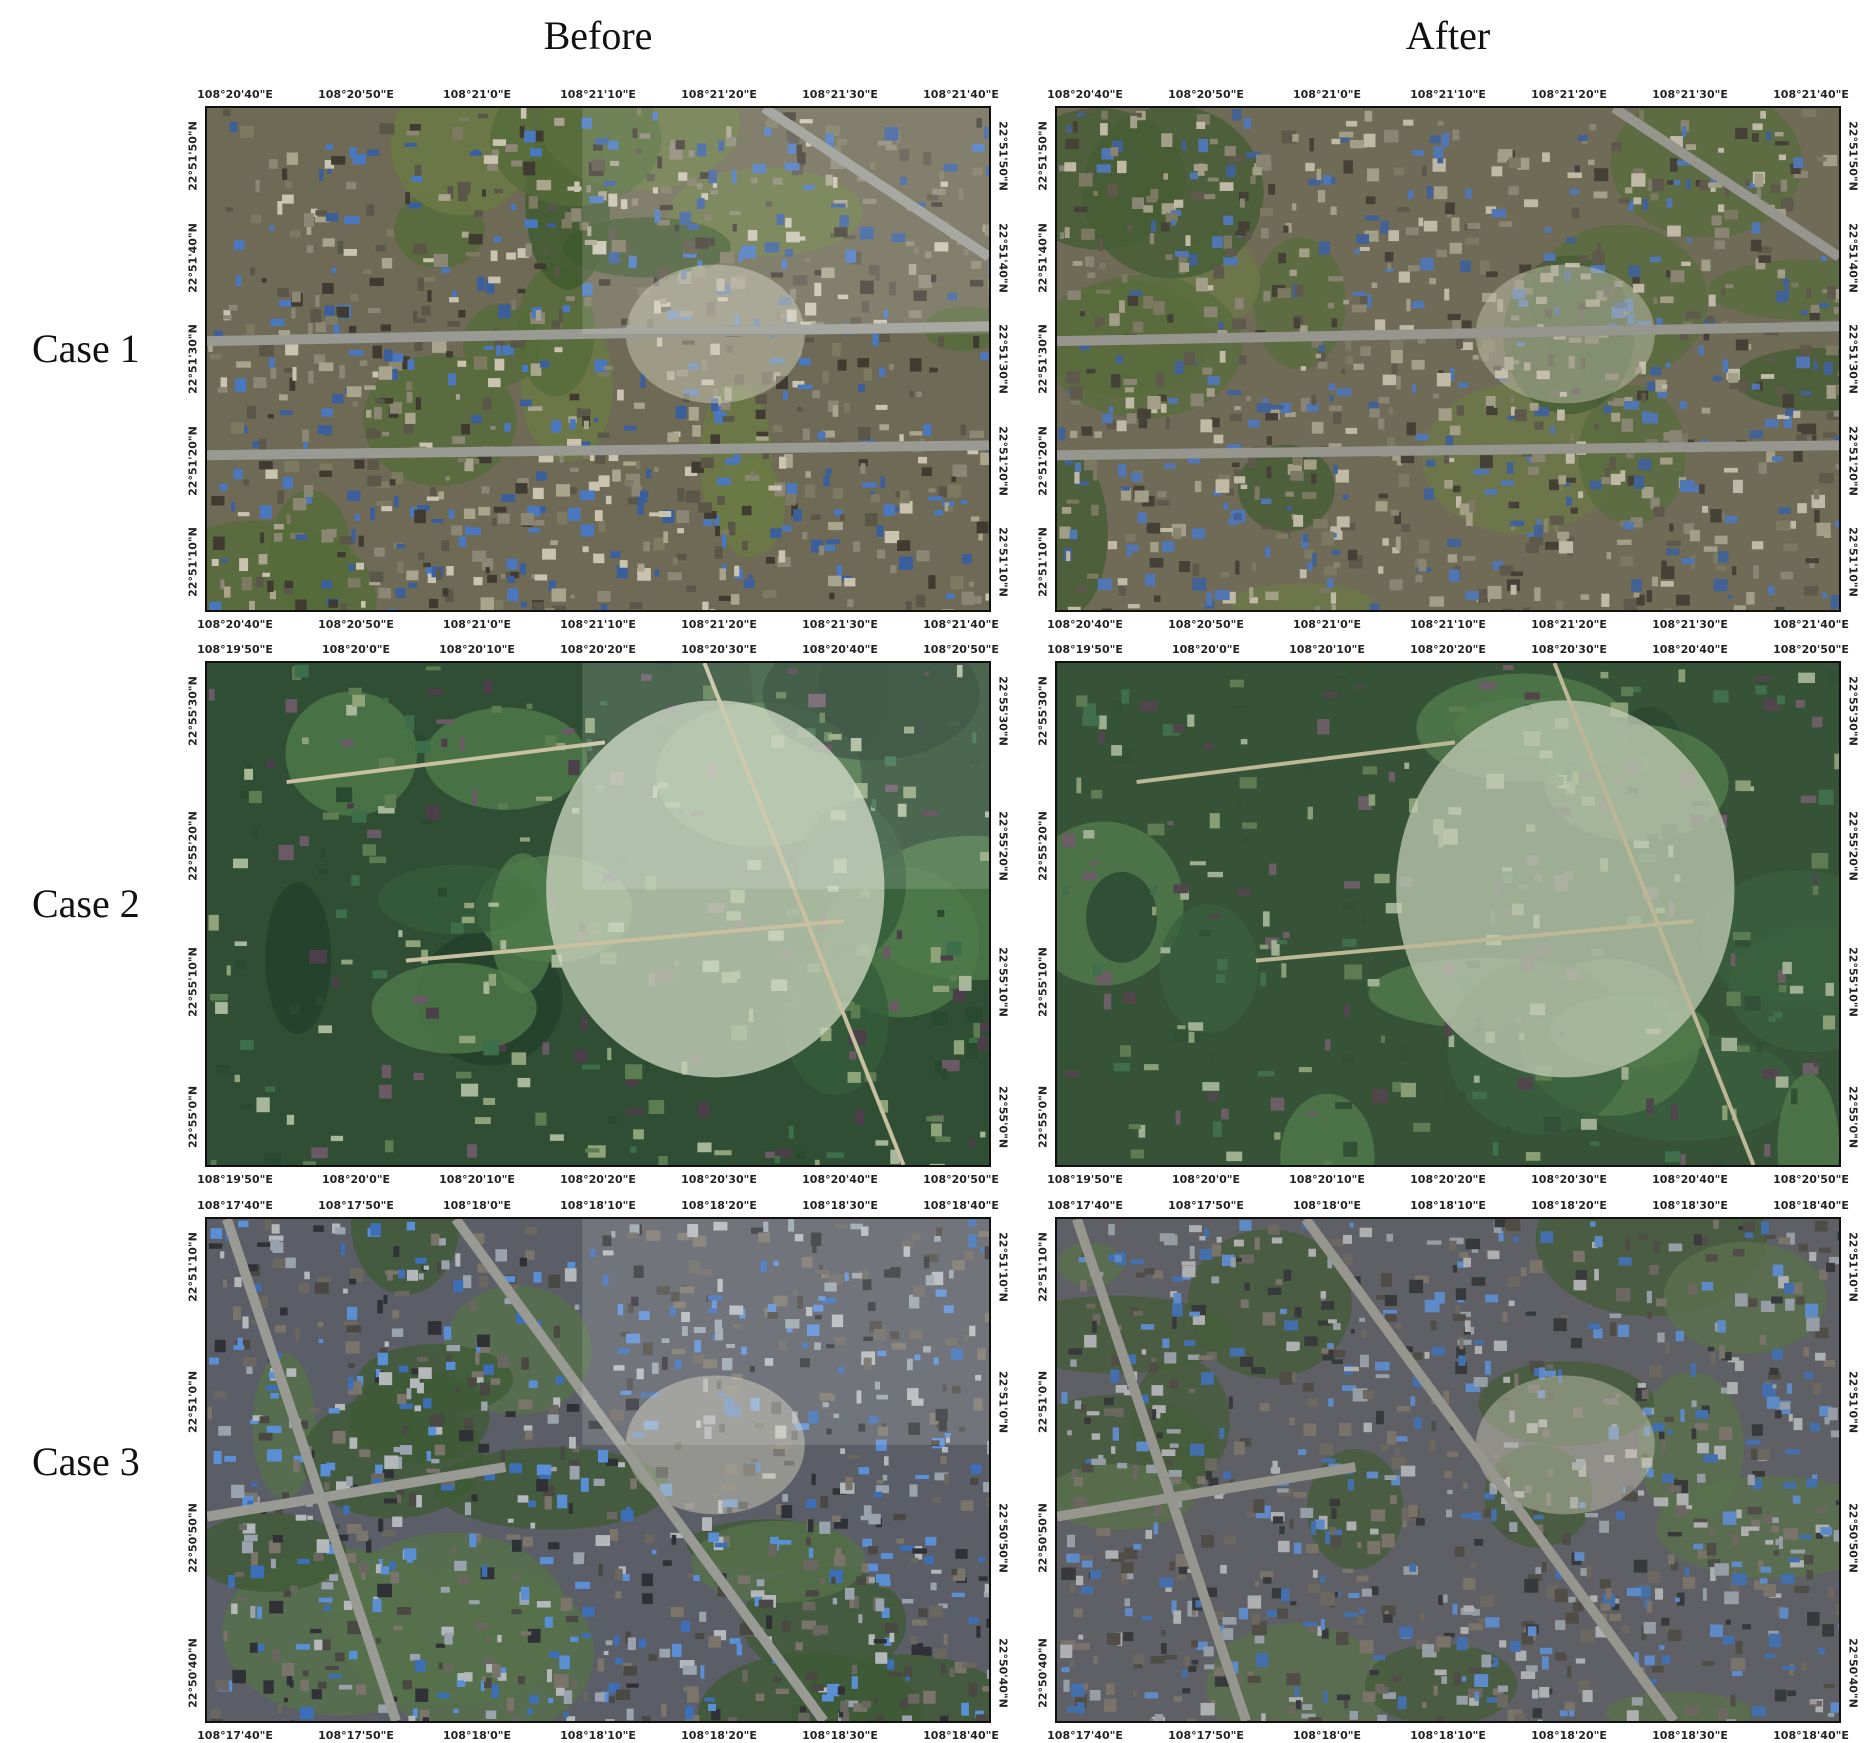 Image resolution: width=1876 pixels, height=1743 pixels. I want to click on column-title-after: After, so click(1448, 35).